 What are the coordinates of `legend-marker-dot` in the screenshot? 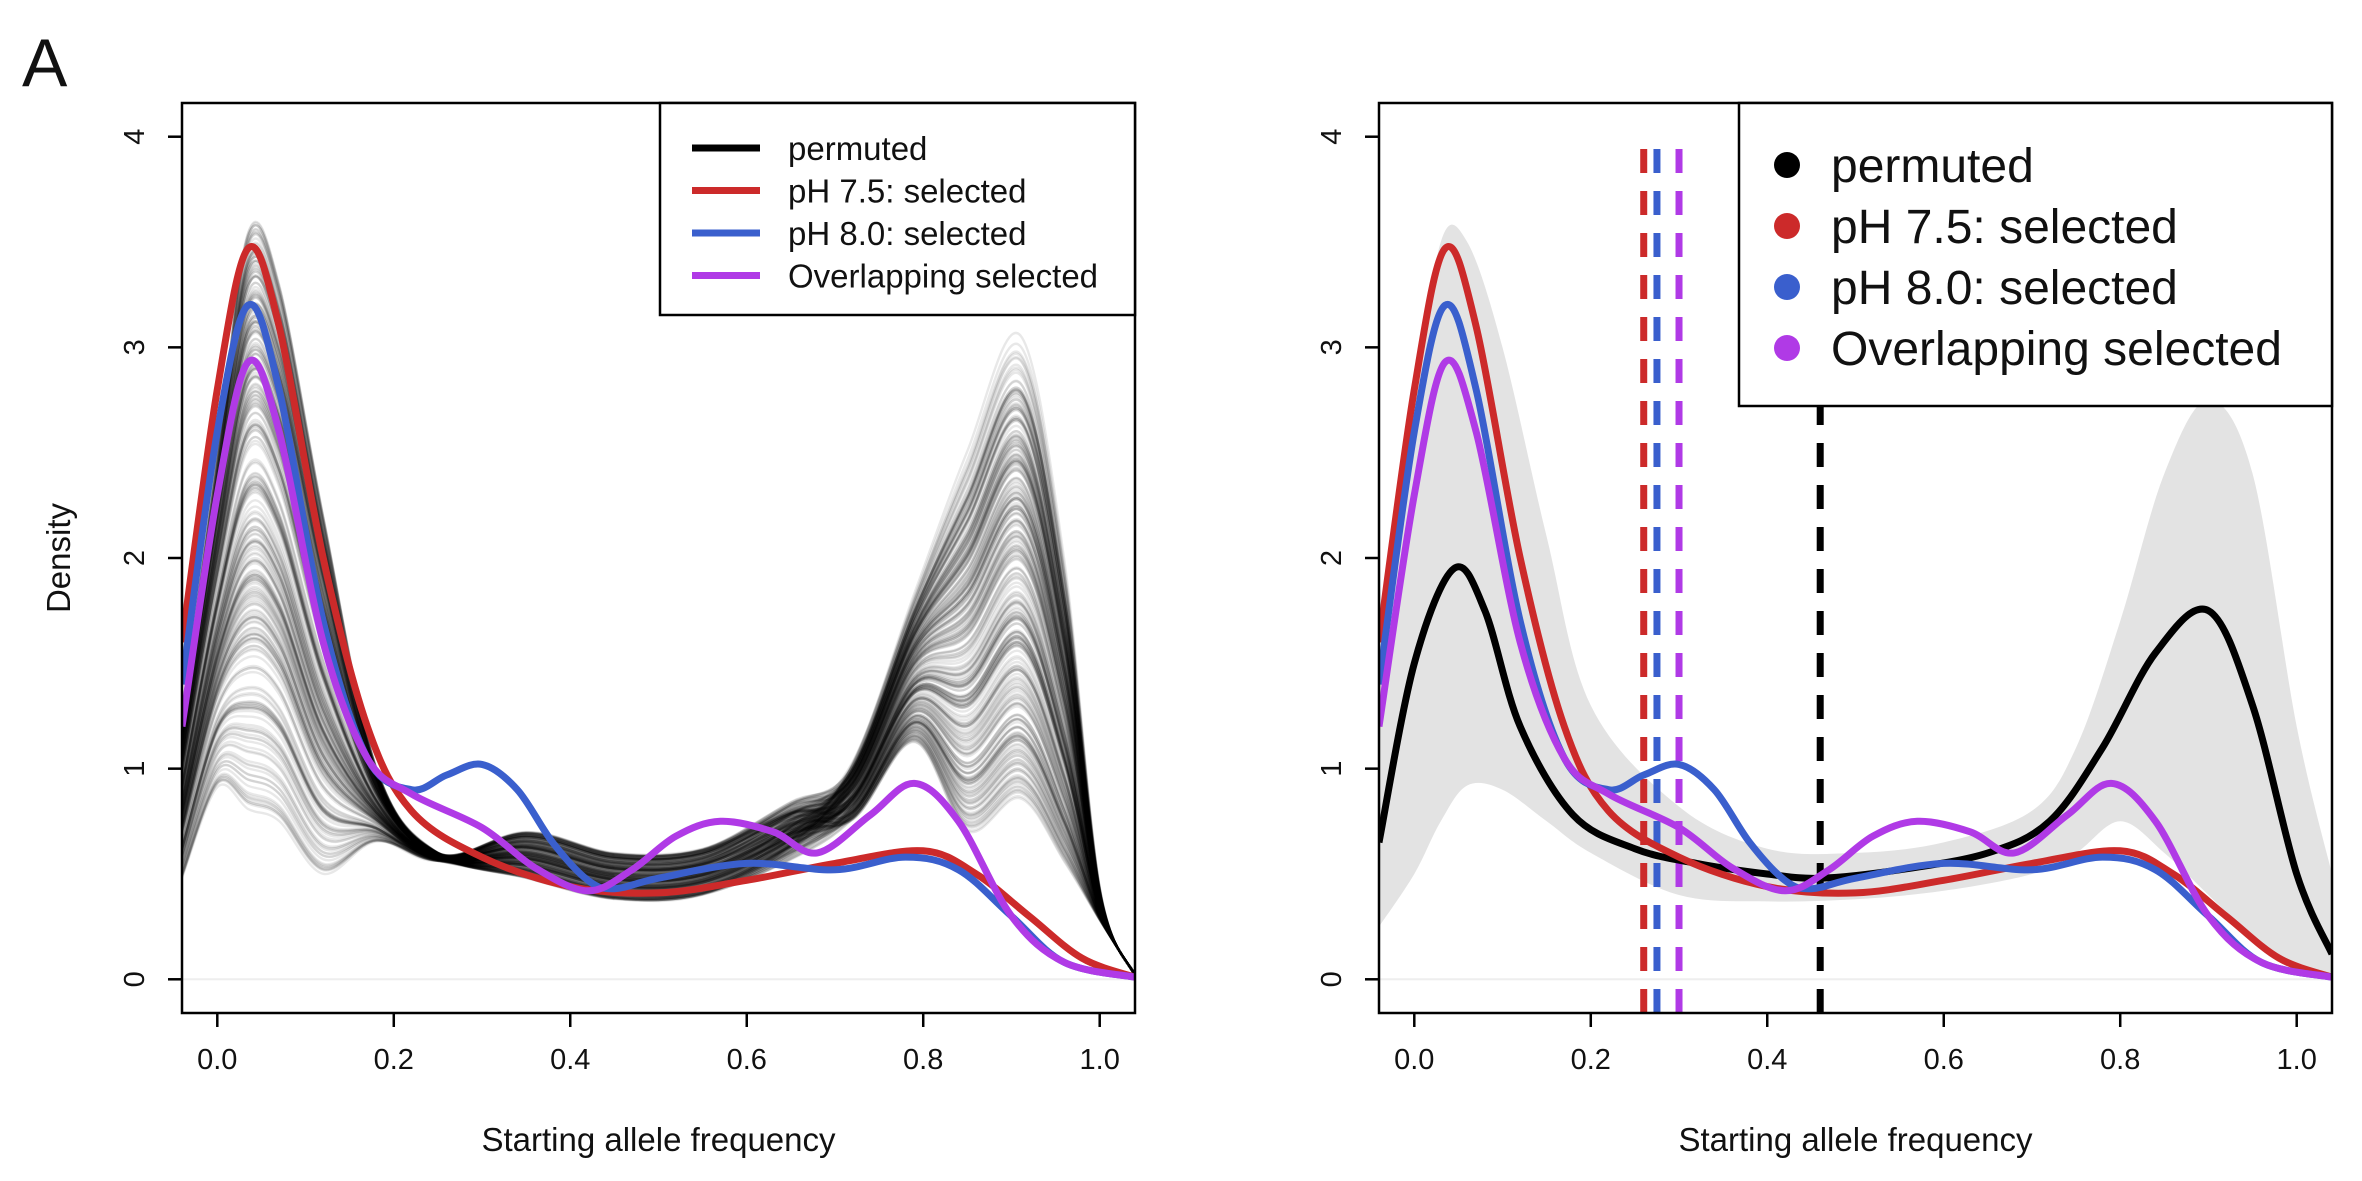 It's located at (1787, 348).